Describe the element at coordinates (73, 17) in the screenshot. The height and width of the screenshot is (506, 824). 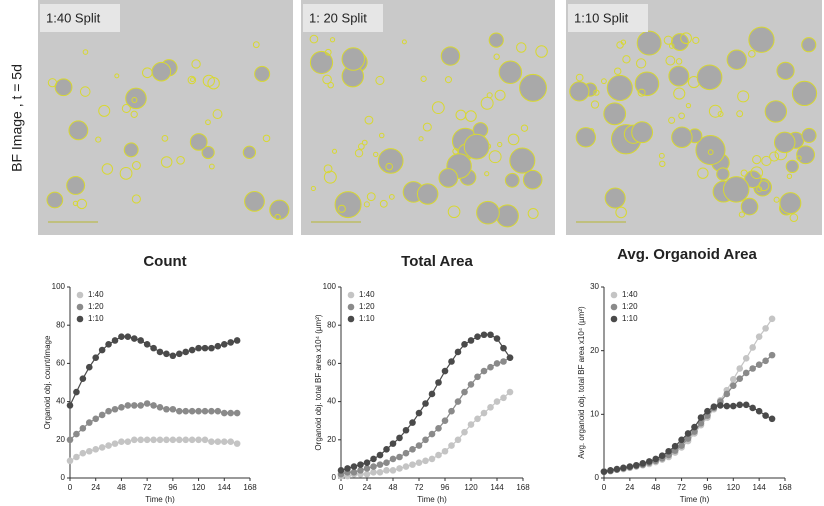
I see `panel-label: 1:40 Split` at that location.